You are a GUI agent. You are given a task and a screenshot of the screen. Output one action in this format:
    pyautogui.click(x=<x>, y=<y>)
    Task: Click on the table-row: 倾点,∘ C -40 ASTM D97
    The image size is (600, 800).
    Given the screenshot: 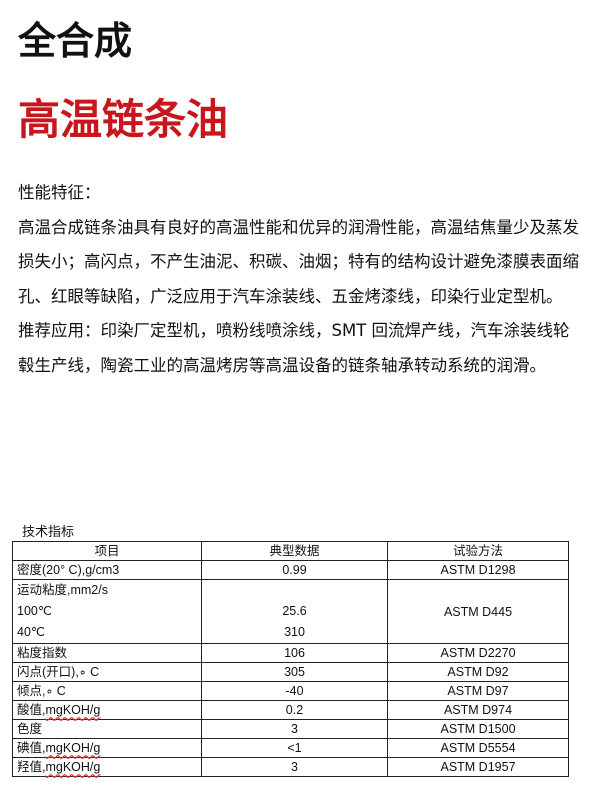 What is the action you would take?
    pyautogui.click(x=290, y=691)
    